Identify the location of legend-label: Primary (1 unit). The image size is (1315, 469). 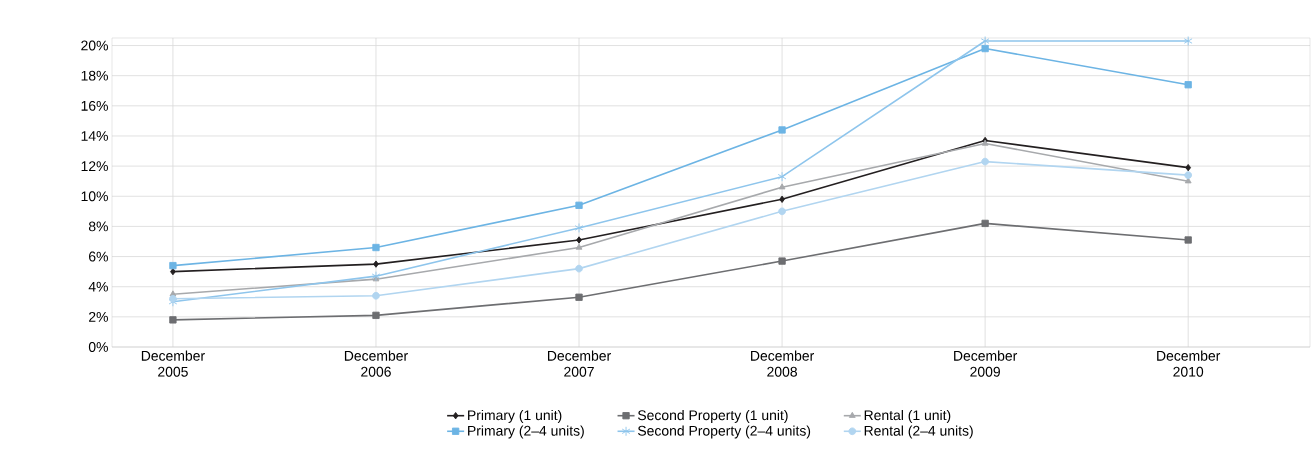
(515, 416).